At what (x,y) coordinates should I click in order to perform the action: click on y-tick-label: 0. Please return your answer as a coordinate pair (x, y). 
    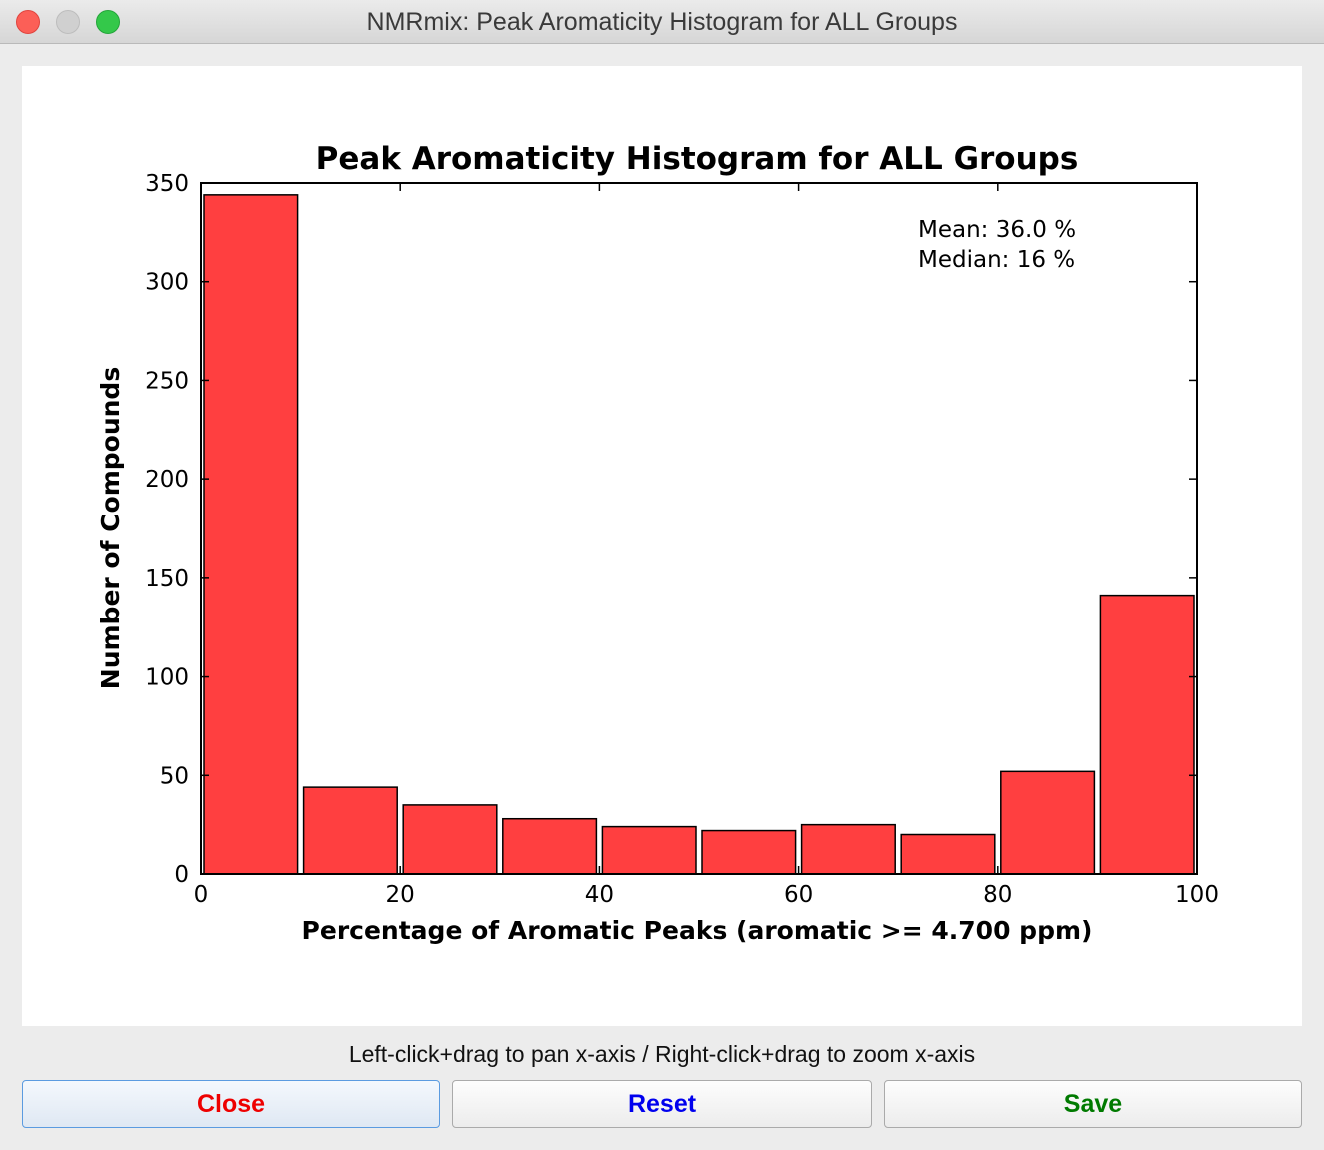
    Looking at the image, I should click on (181, 875).